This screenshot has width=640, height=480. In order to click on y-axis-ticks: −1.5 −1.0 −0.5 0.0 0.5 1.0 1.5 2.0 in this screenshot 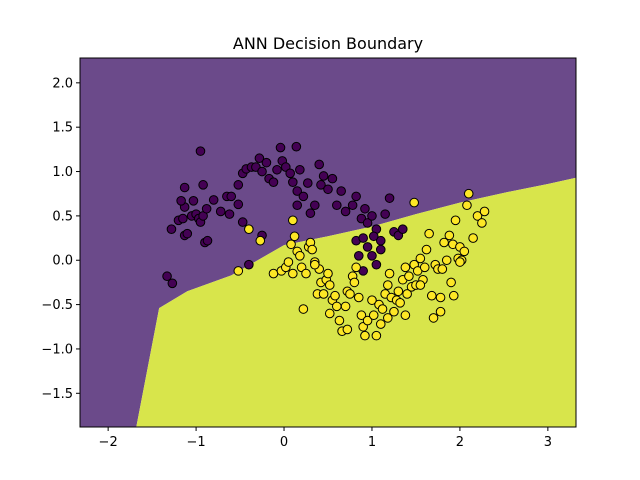, I will do `click(60, 239)`.